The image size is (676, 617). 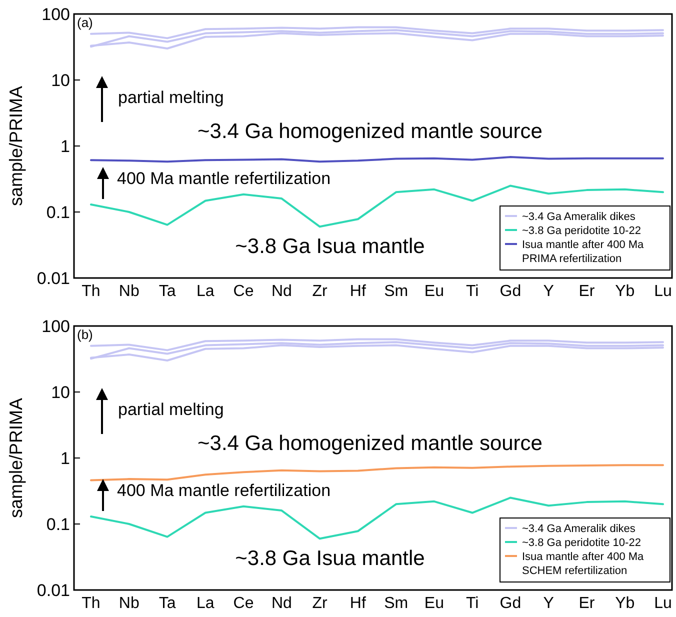 What do you see at coordinates (583, 252) in the screenshot?
I see `legend-label: Isua mantle after 400 Ma PRIMA refertilization` at bounding box center [583, 252].